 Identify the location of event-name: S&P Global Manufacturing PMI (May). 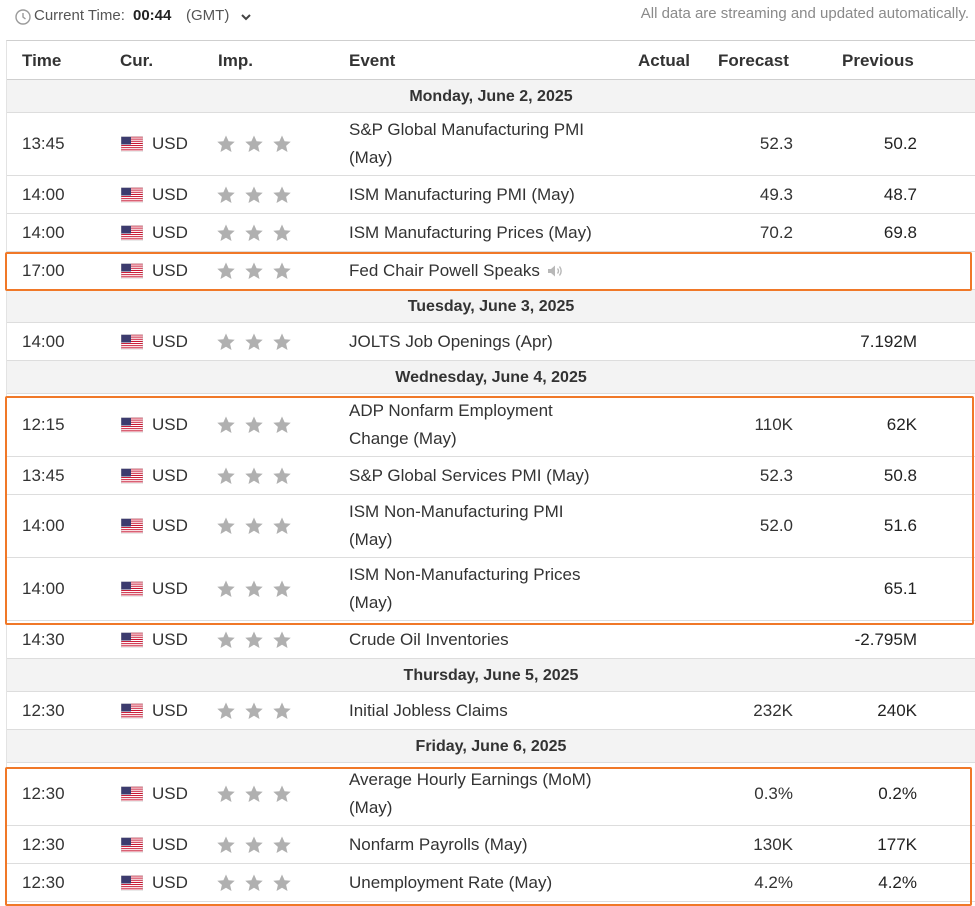
(489, 144).